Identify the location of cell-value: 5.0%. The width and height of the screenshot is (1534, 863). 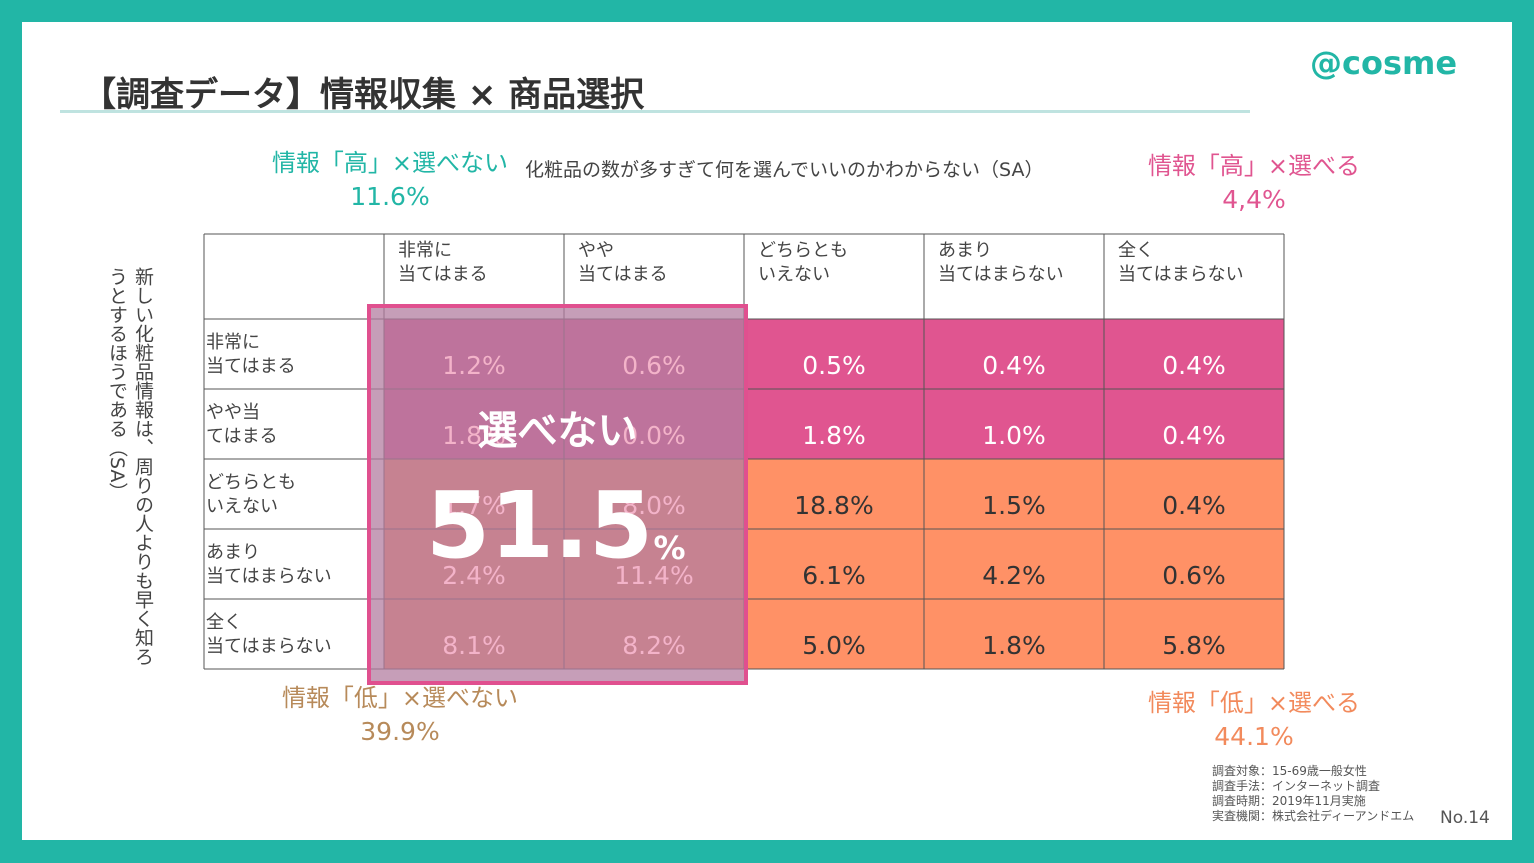
(834, 645).